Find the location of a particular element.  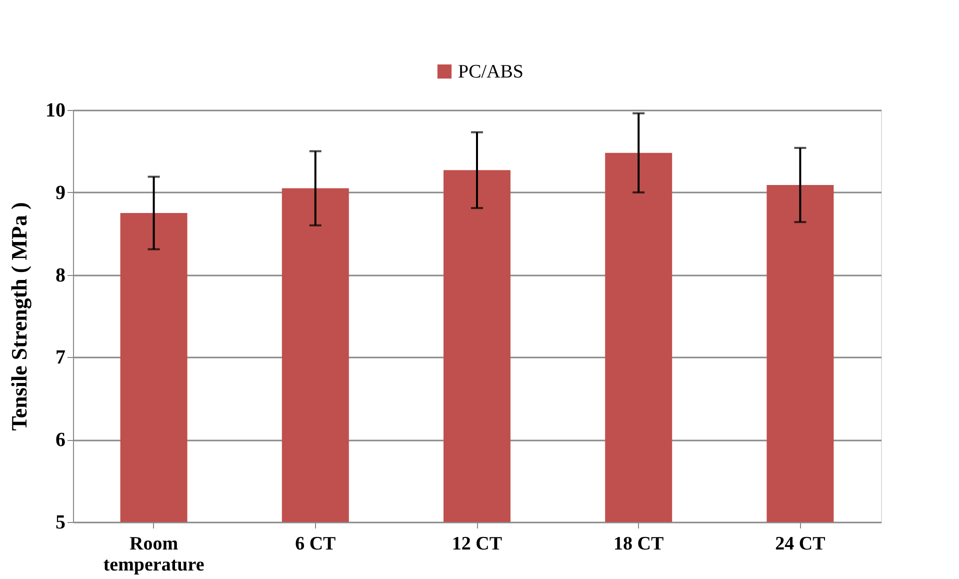

x-tick-label: Room temperature is located at coordinates (153, 555).